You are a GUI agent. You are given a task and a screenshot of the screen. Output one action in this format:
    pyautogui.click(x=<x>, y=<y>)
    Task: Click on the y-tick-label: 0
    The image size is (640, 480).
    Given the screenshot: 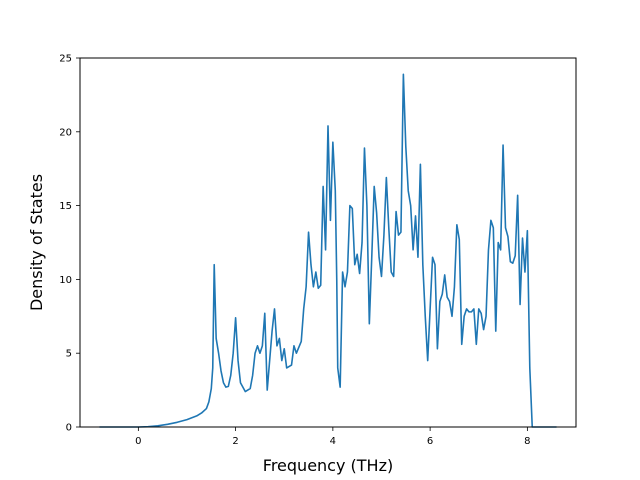 What is the action you would take?
    pyautogui.click(x=69, y=428)
    